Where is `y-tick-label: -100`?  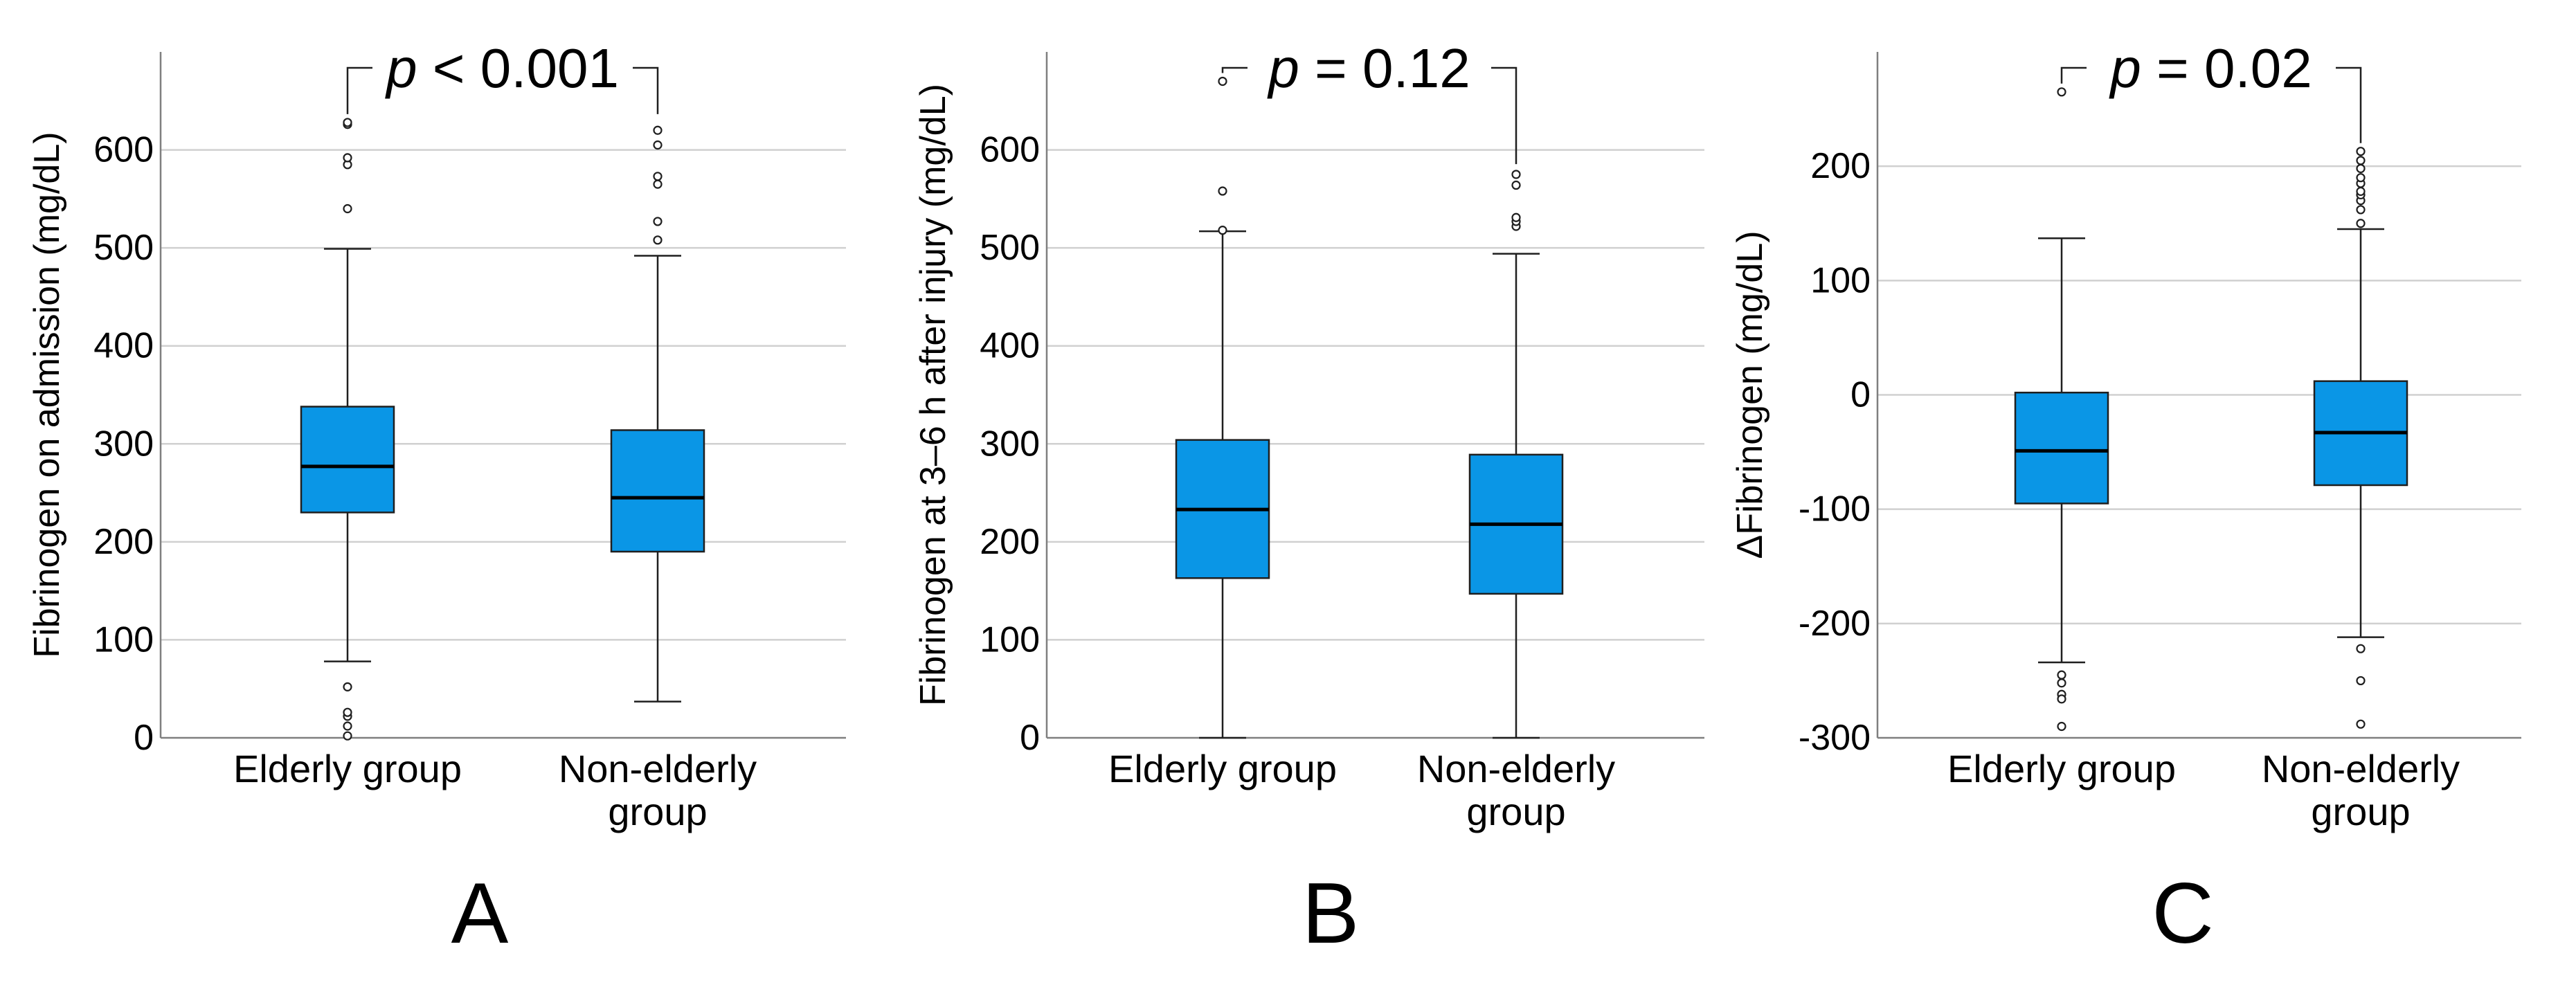
y-tick-label: -100 is located at coordinates (1835, 509).